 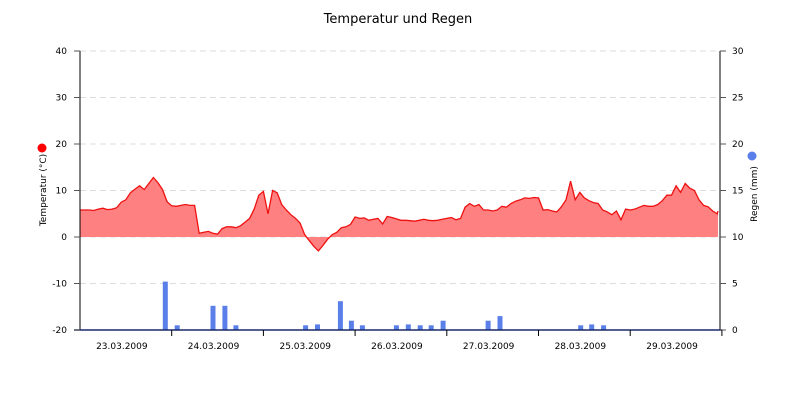 What do you see at coordinates (737, 99) in the screenshot?
I see `right-tick-label: 25` at bounding box center [737, 99].